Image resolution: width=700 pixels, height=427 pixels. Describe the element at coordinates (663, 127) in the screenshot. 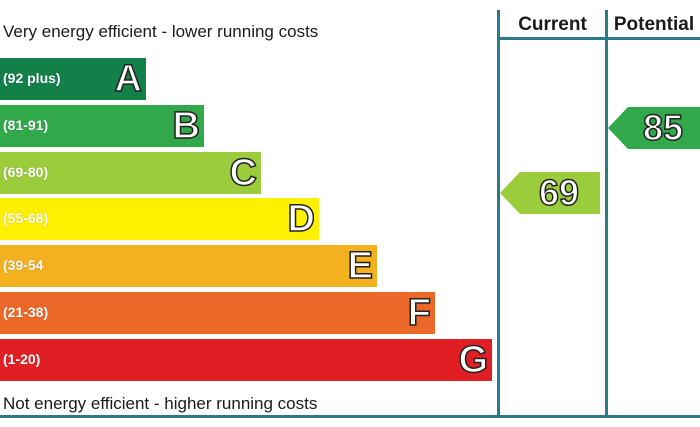

I see `potential-rating-value: 85` at that location.